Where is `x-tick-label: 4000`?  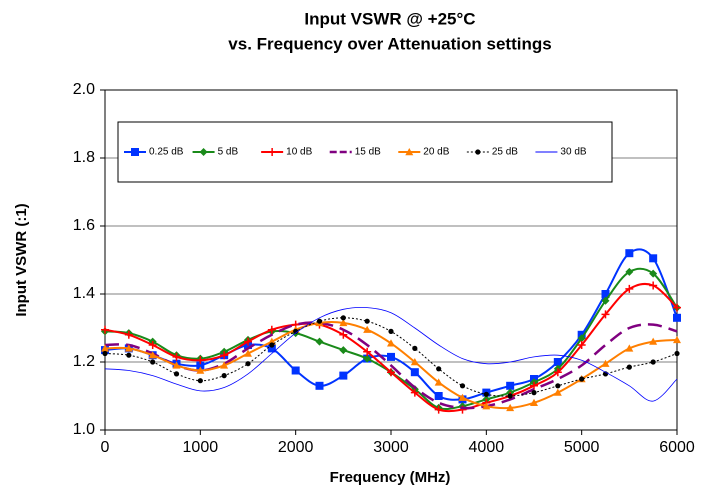
x-tick-label: 4000 is located at coordinates (487, 447).